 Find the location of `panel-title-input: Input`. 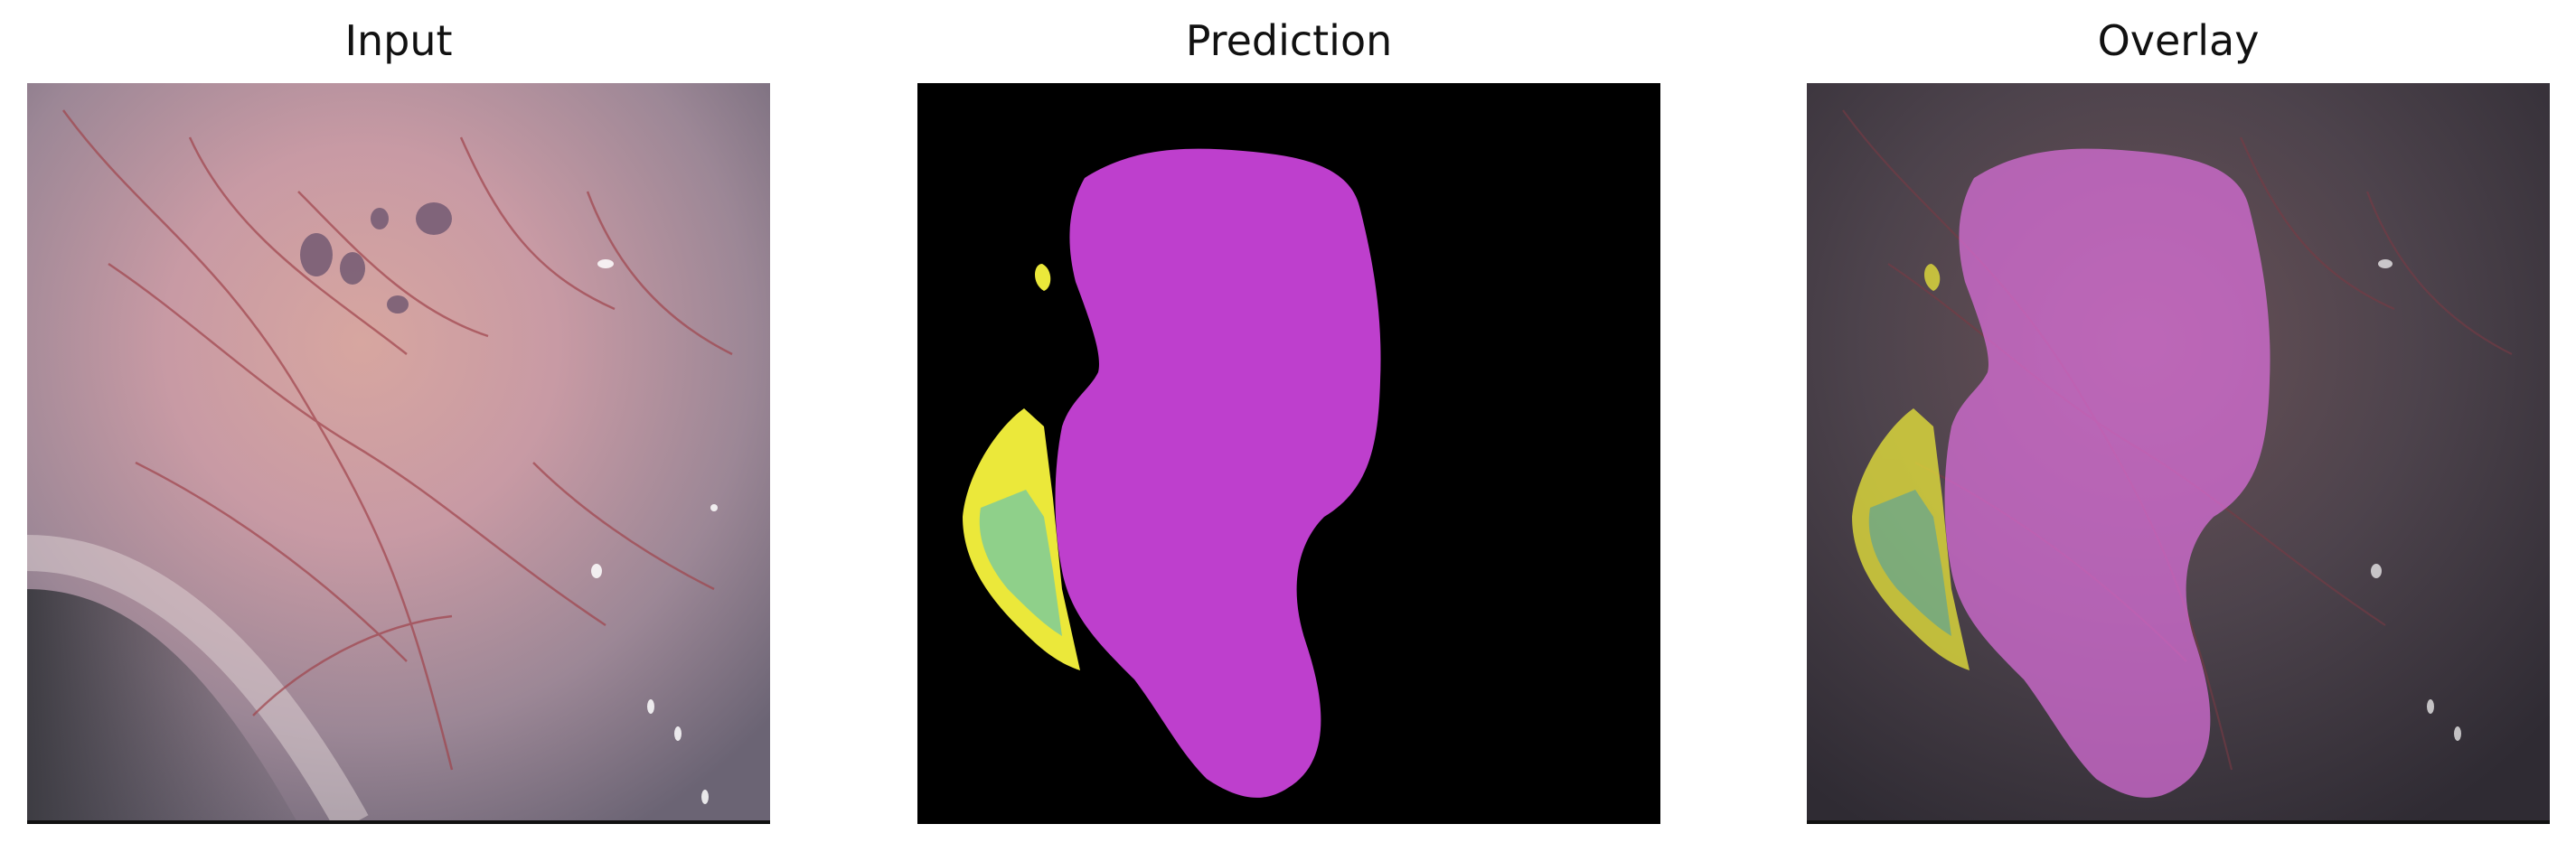

panel-title-input: Input is located at coordinates (398, 40).